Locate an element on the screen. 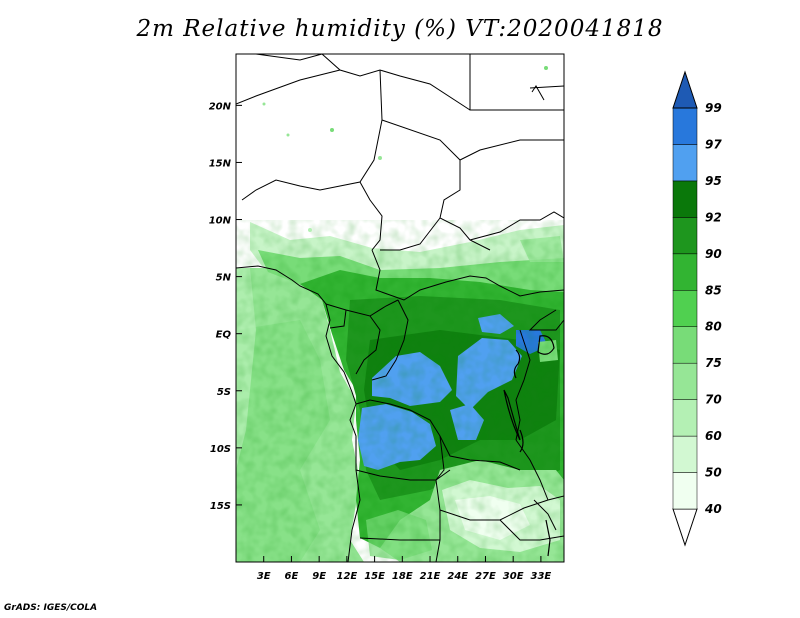 This screenshot has width=800, height=618. colorbar-label: 99 is located at coordinates (713, 108).